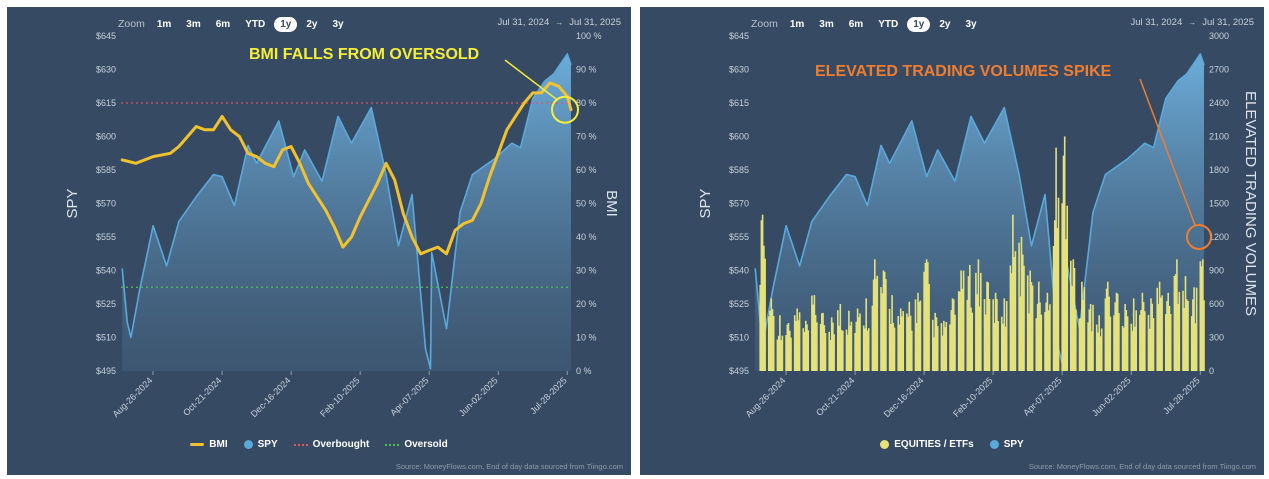 The image size is (1269, 479). Describe the element at coordinates (764, 24) in the screenshot. I see `zoom-label: Zoom` at that location.